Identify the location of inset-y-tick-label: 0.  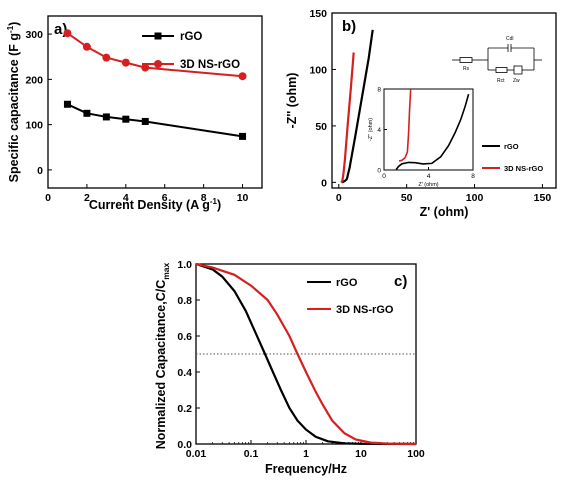
(379, 171).